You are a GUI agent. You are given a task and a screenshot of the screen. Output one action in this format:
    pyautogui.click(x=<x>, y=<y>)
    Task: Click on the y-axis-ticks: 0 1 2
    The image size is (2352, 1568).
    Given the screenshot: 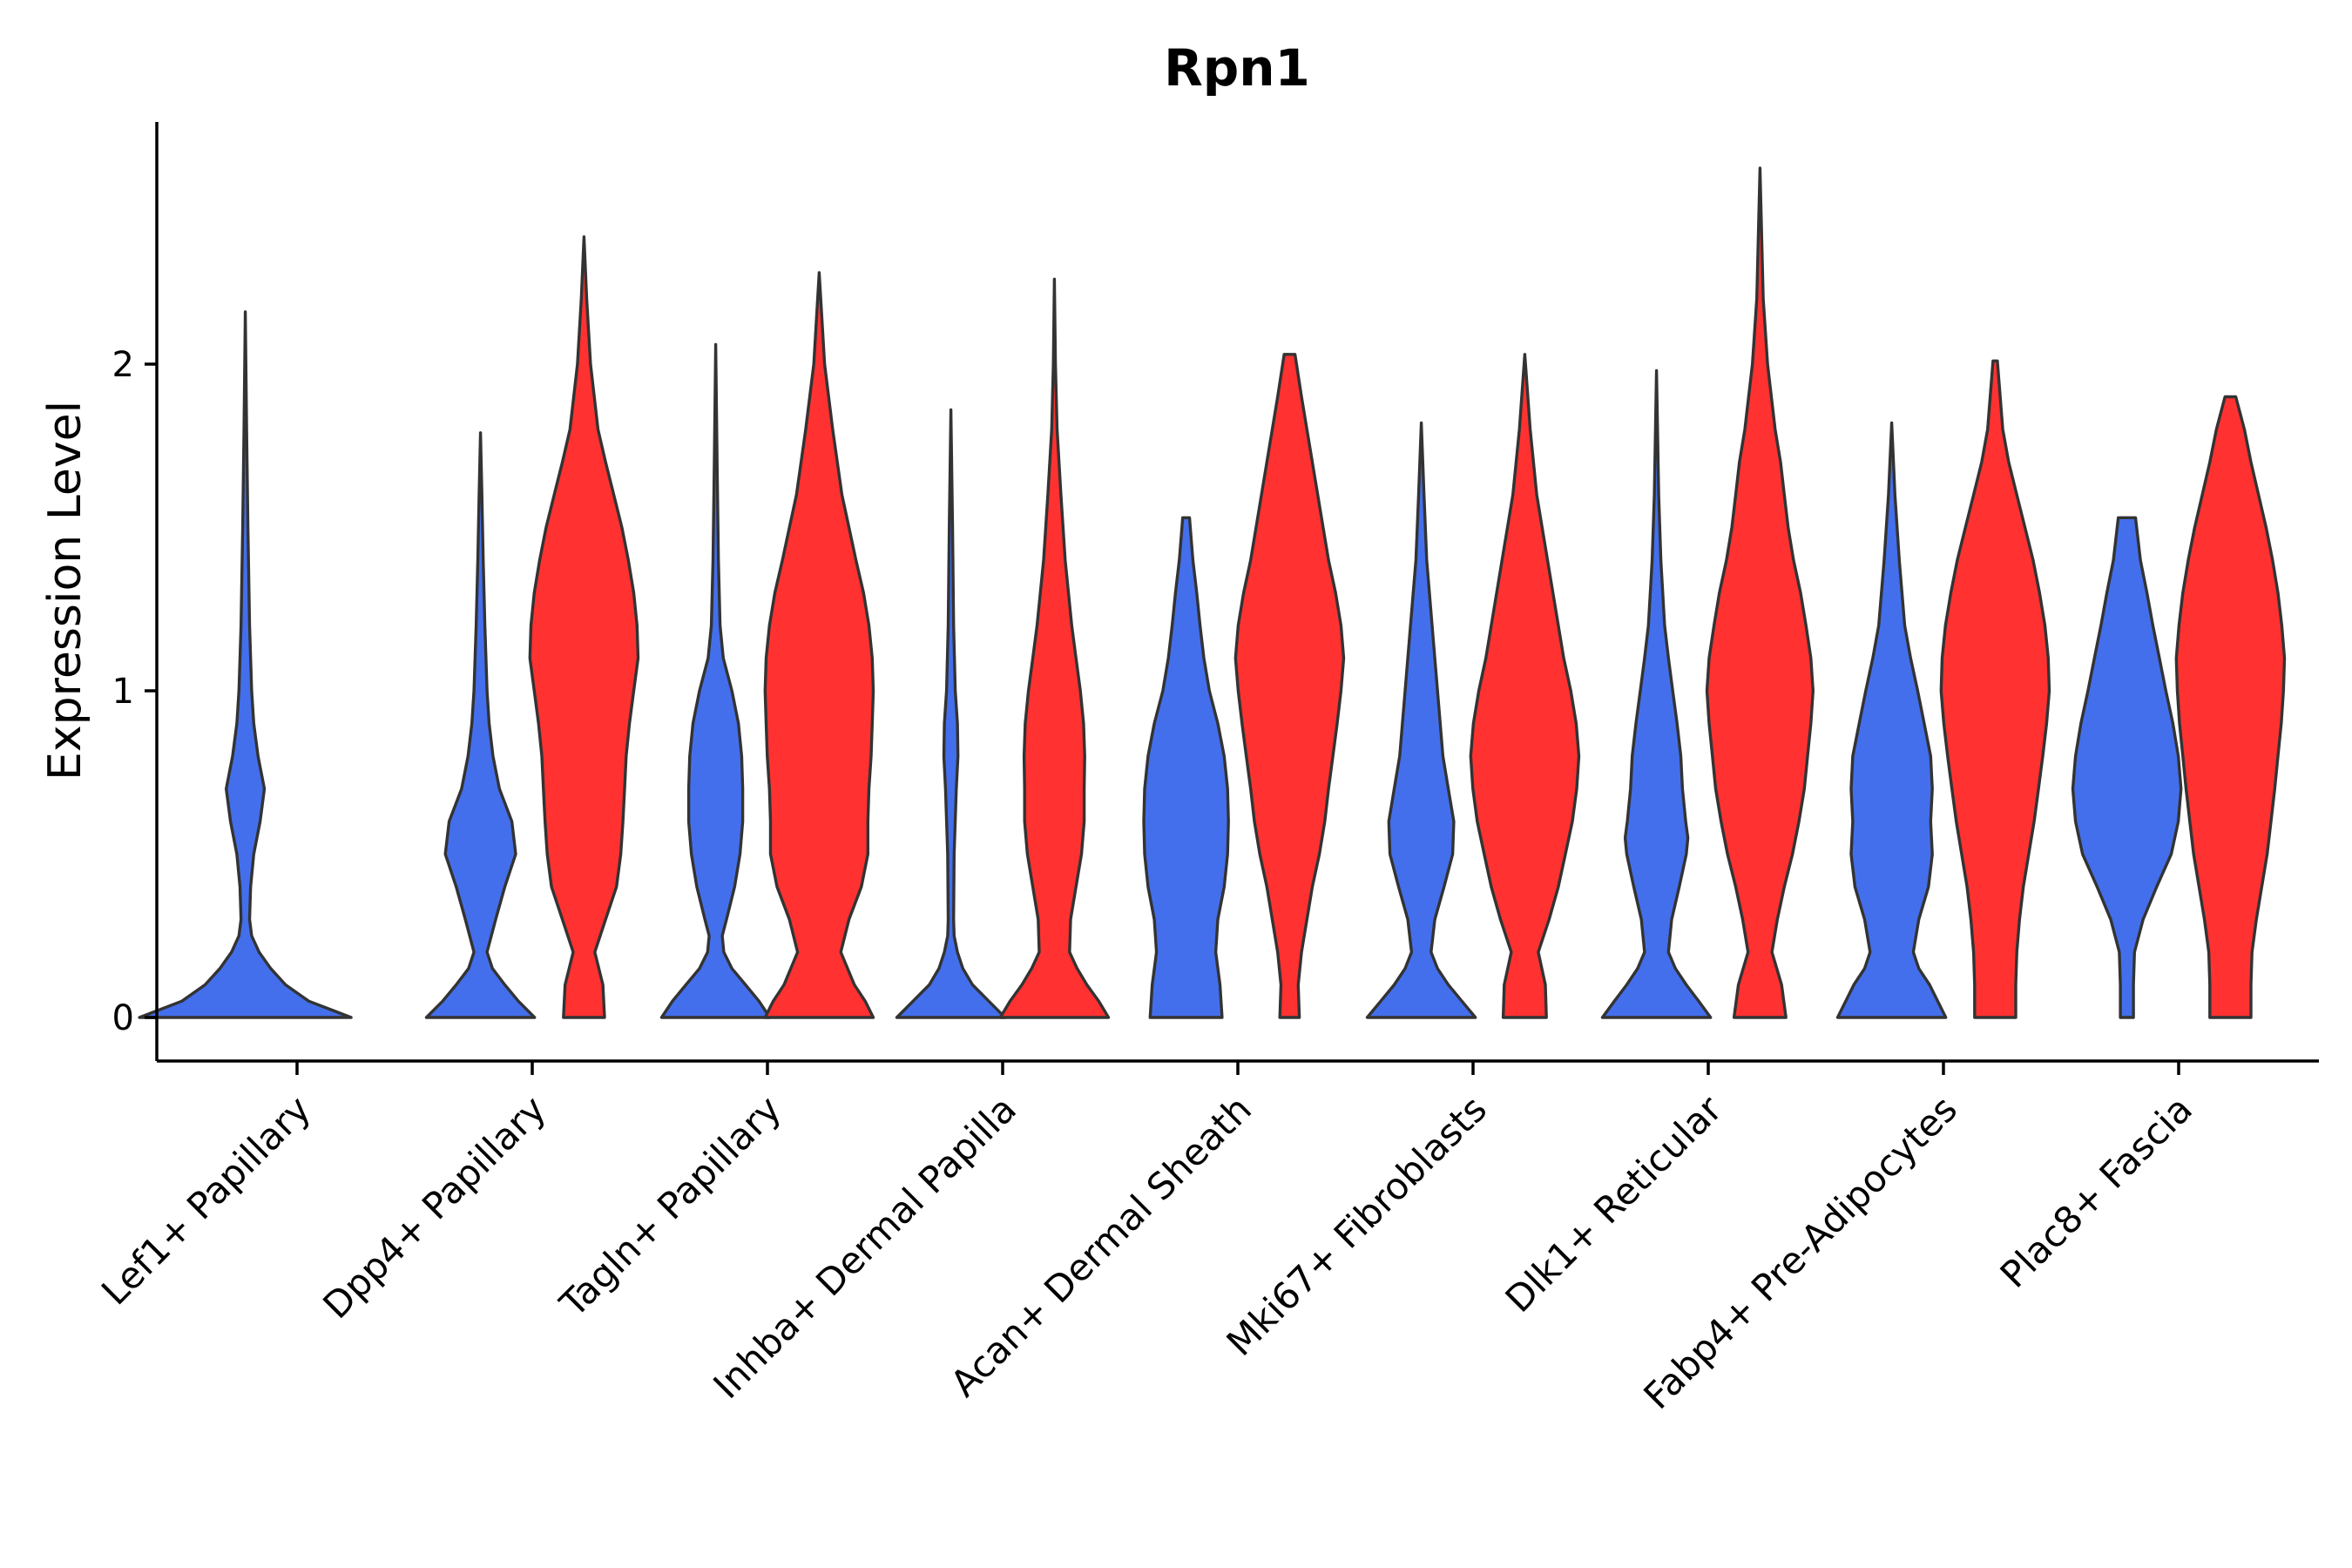 What is the action you would take?
    pyautogui.click(x=134, y=692)
    